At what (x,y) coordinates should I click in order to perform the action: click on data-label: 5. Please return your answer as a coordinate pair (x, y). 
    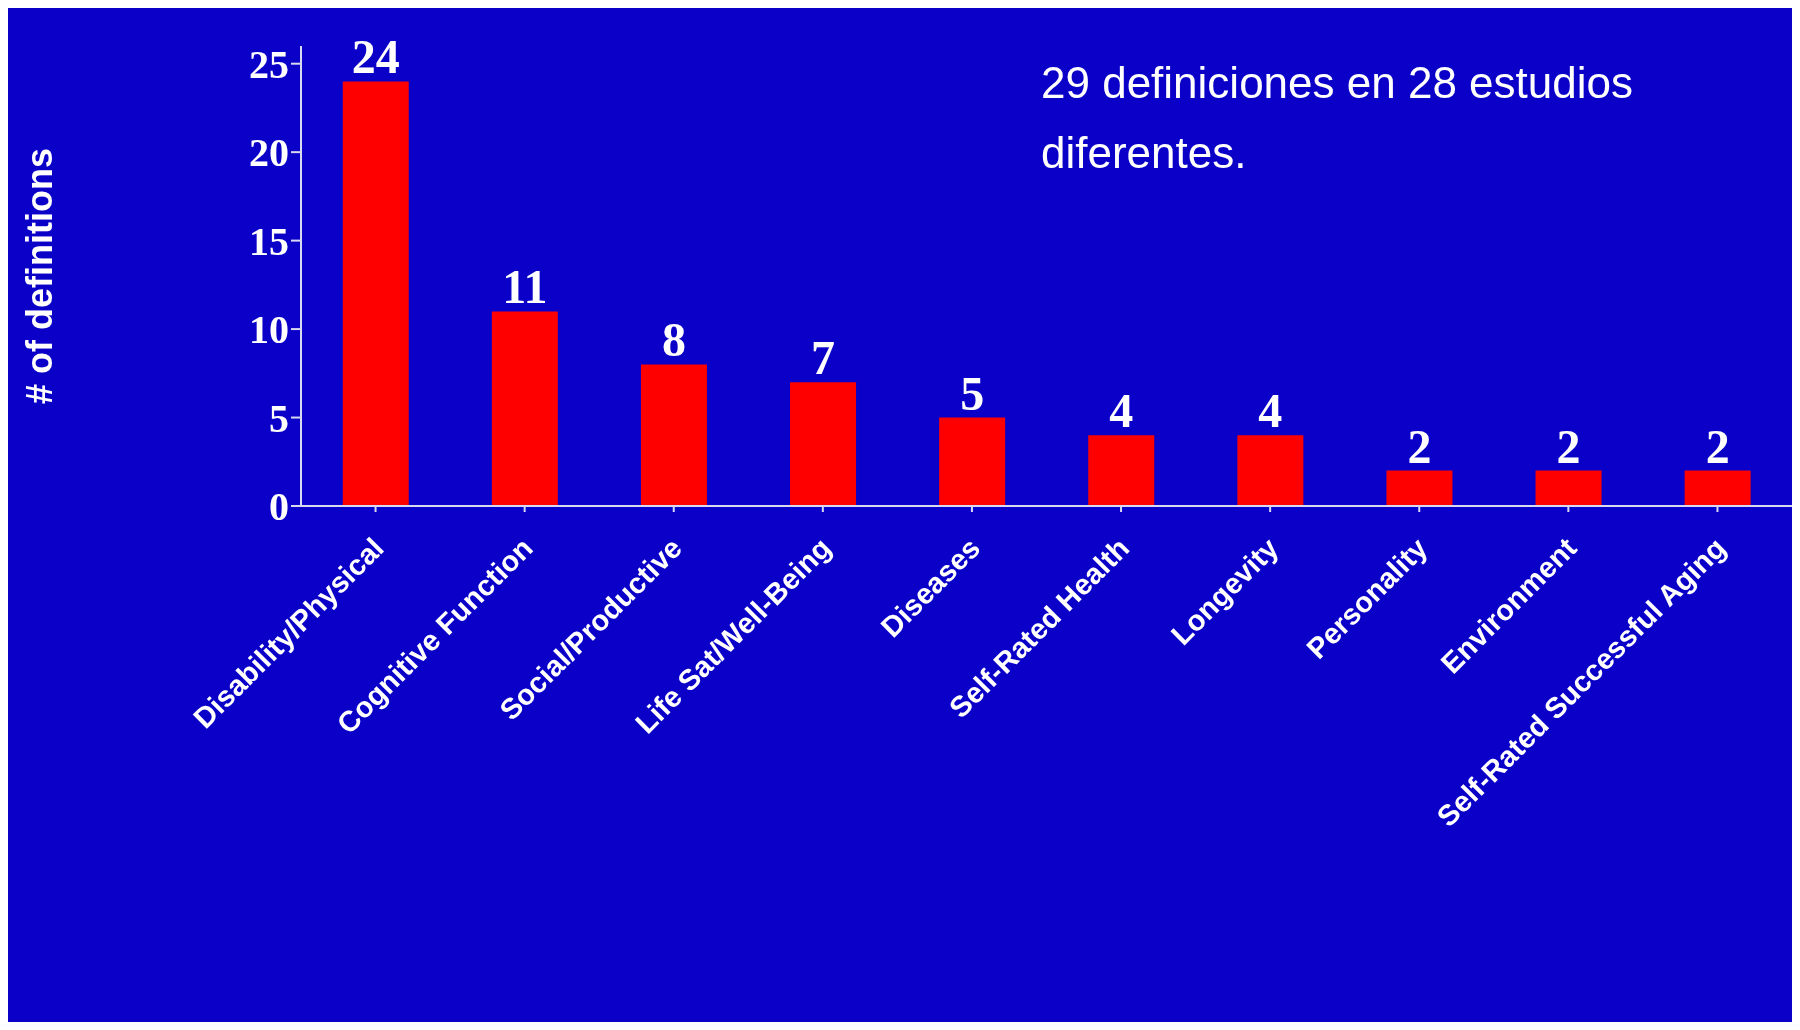
    Looking at the image, I should click on (972, 393).